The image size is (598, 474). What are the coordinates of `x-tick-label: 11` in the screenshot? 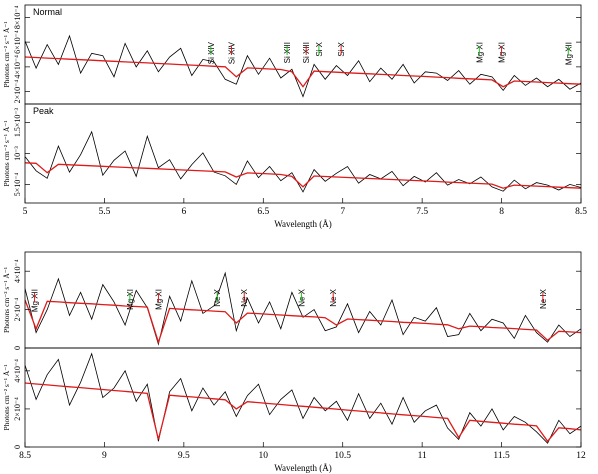 It's located at (422, 456).